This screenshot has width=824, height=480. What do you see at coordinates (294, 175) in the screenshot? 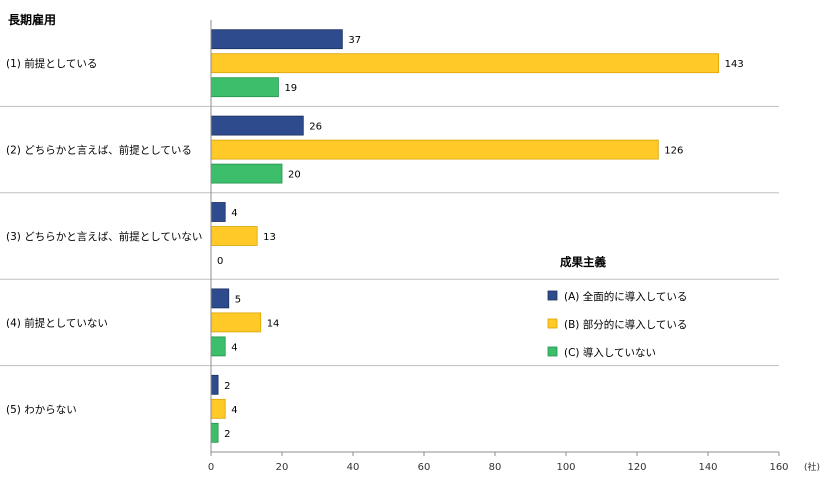
I see `data-label: 20` at bounding box center [294, 175].